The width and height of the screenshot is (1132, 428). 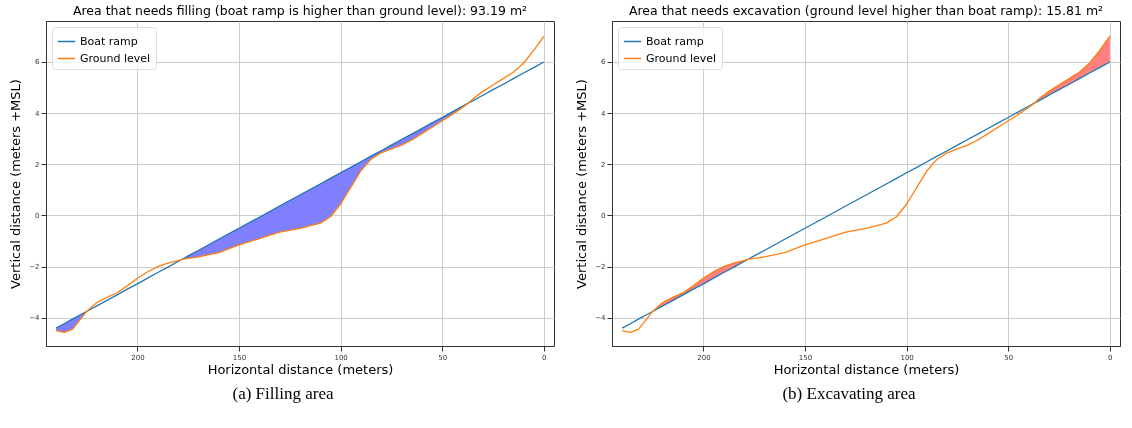 What do you see at coordinates (865, 10) in the screenshot?
I see `chart-title: Area that needs excavation (ground level higher than boat ramp): 15.81 m²` at bounding box center [865, 10].